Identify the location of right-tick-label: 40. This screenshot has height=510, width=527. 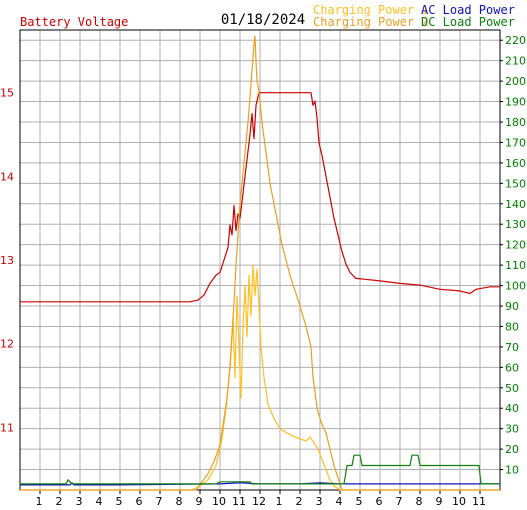
(512, 408).